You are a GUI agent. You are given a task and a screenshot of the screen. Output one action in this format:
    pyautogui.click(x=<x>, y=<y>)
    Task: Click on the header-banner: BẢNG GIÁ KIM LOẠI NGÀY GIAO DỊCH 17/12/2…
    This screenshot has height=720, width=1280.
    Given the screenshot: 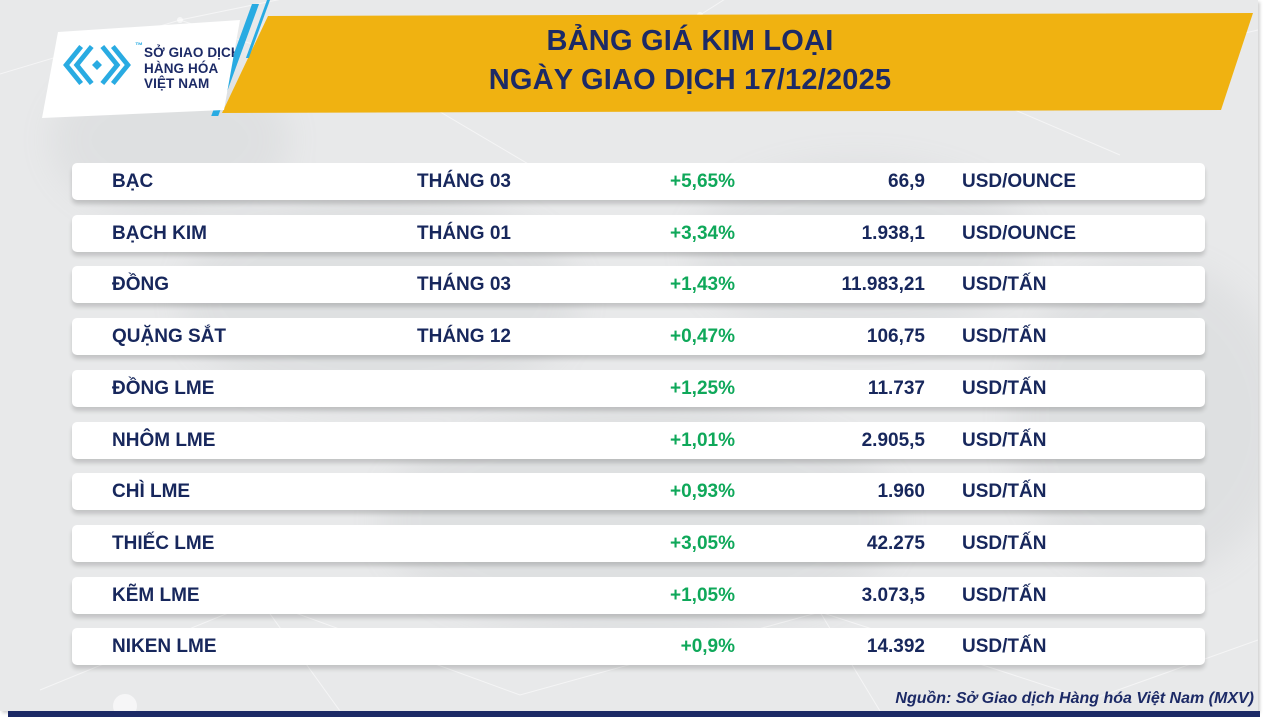 What is the action you would take?
    pyautogui.click(x=737, y=63)
    